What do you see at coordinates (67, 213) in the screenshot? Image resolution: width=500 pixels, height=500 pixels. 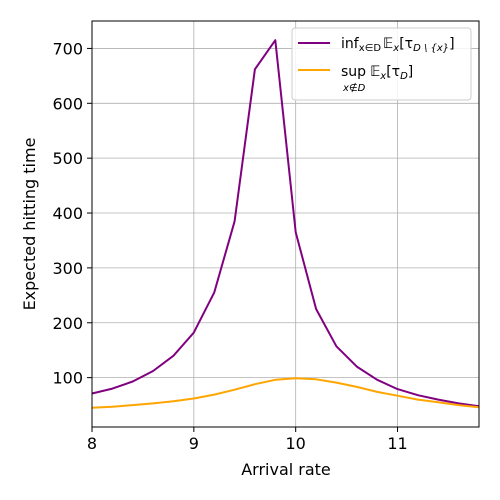 I see `y-tick-label: 400` at bounding box center [67, 213].